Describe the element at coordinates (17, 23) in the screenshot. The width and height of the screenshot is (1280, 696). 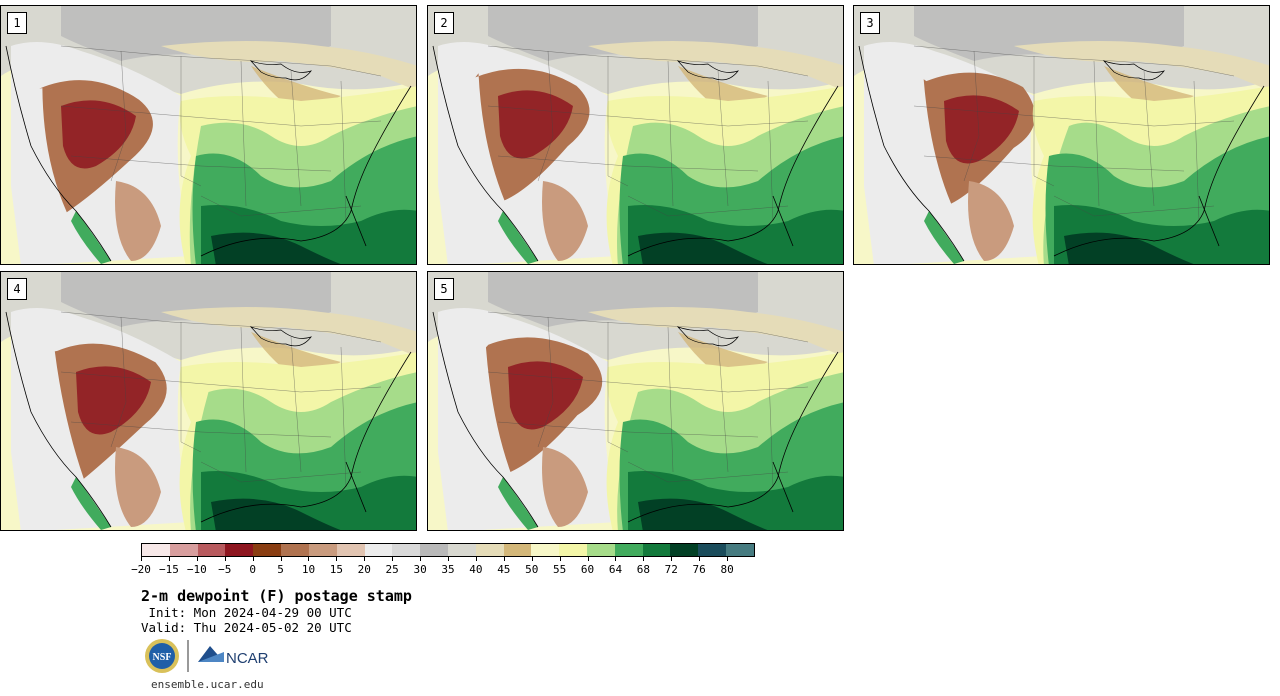
I see `panel-number-label: 1` at that location.